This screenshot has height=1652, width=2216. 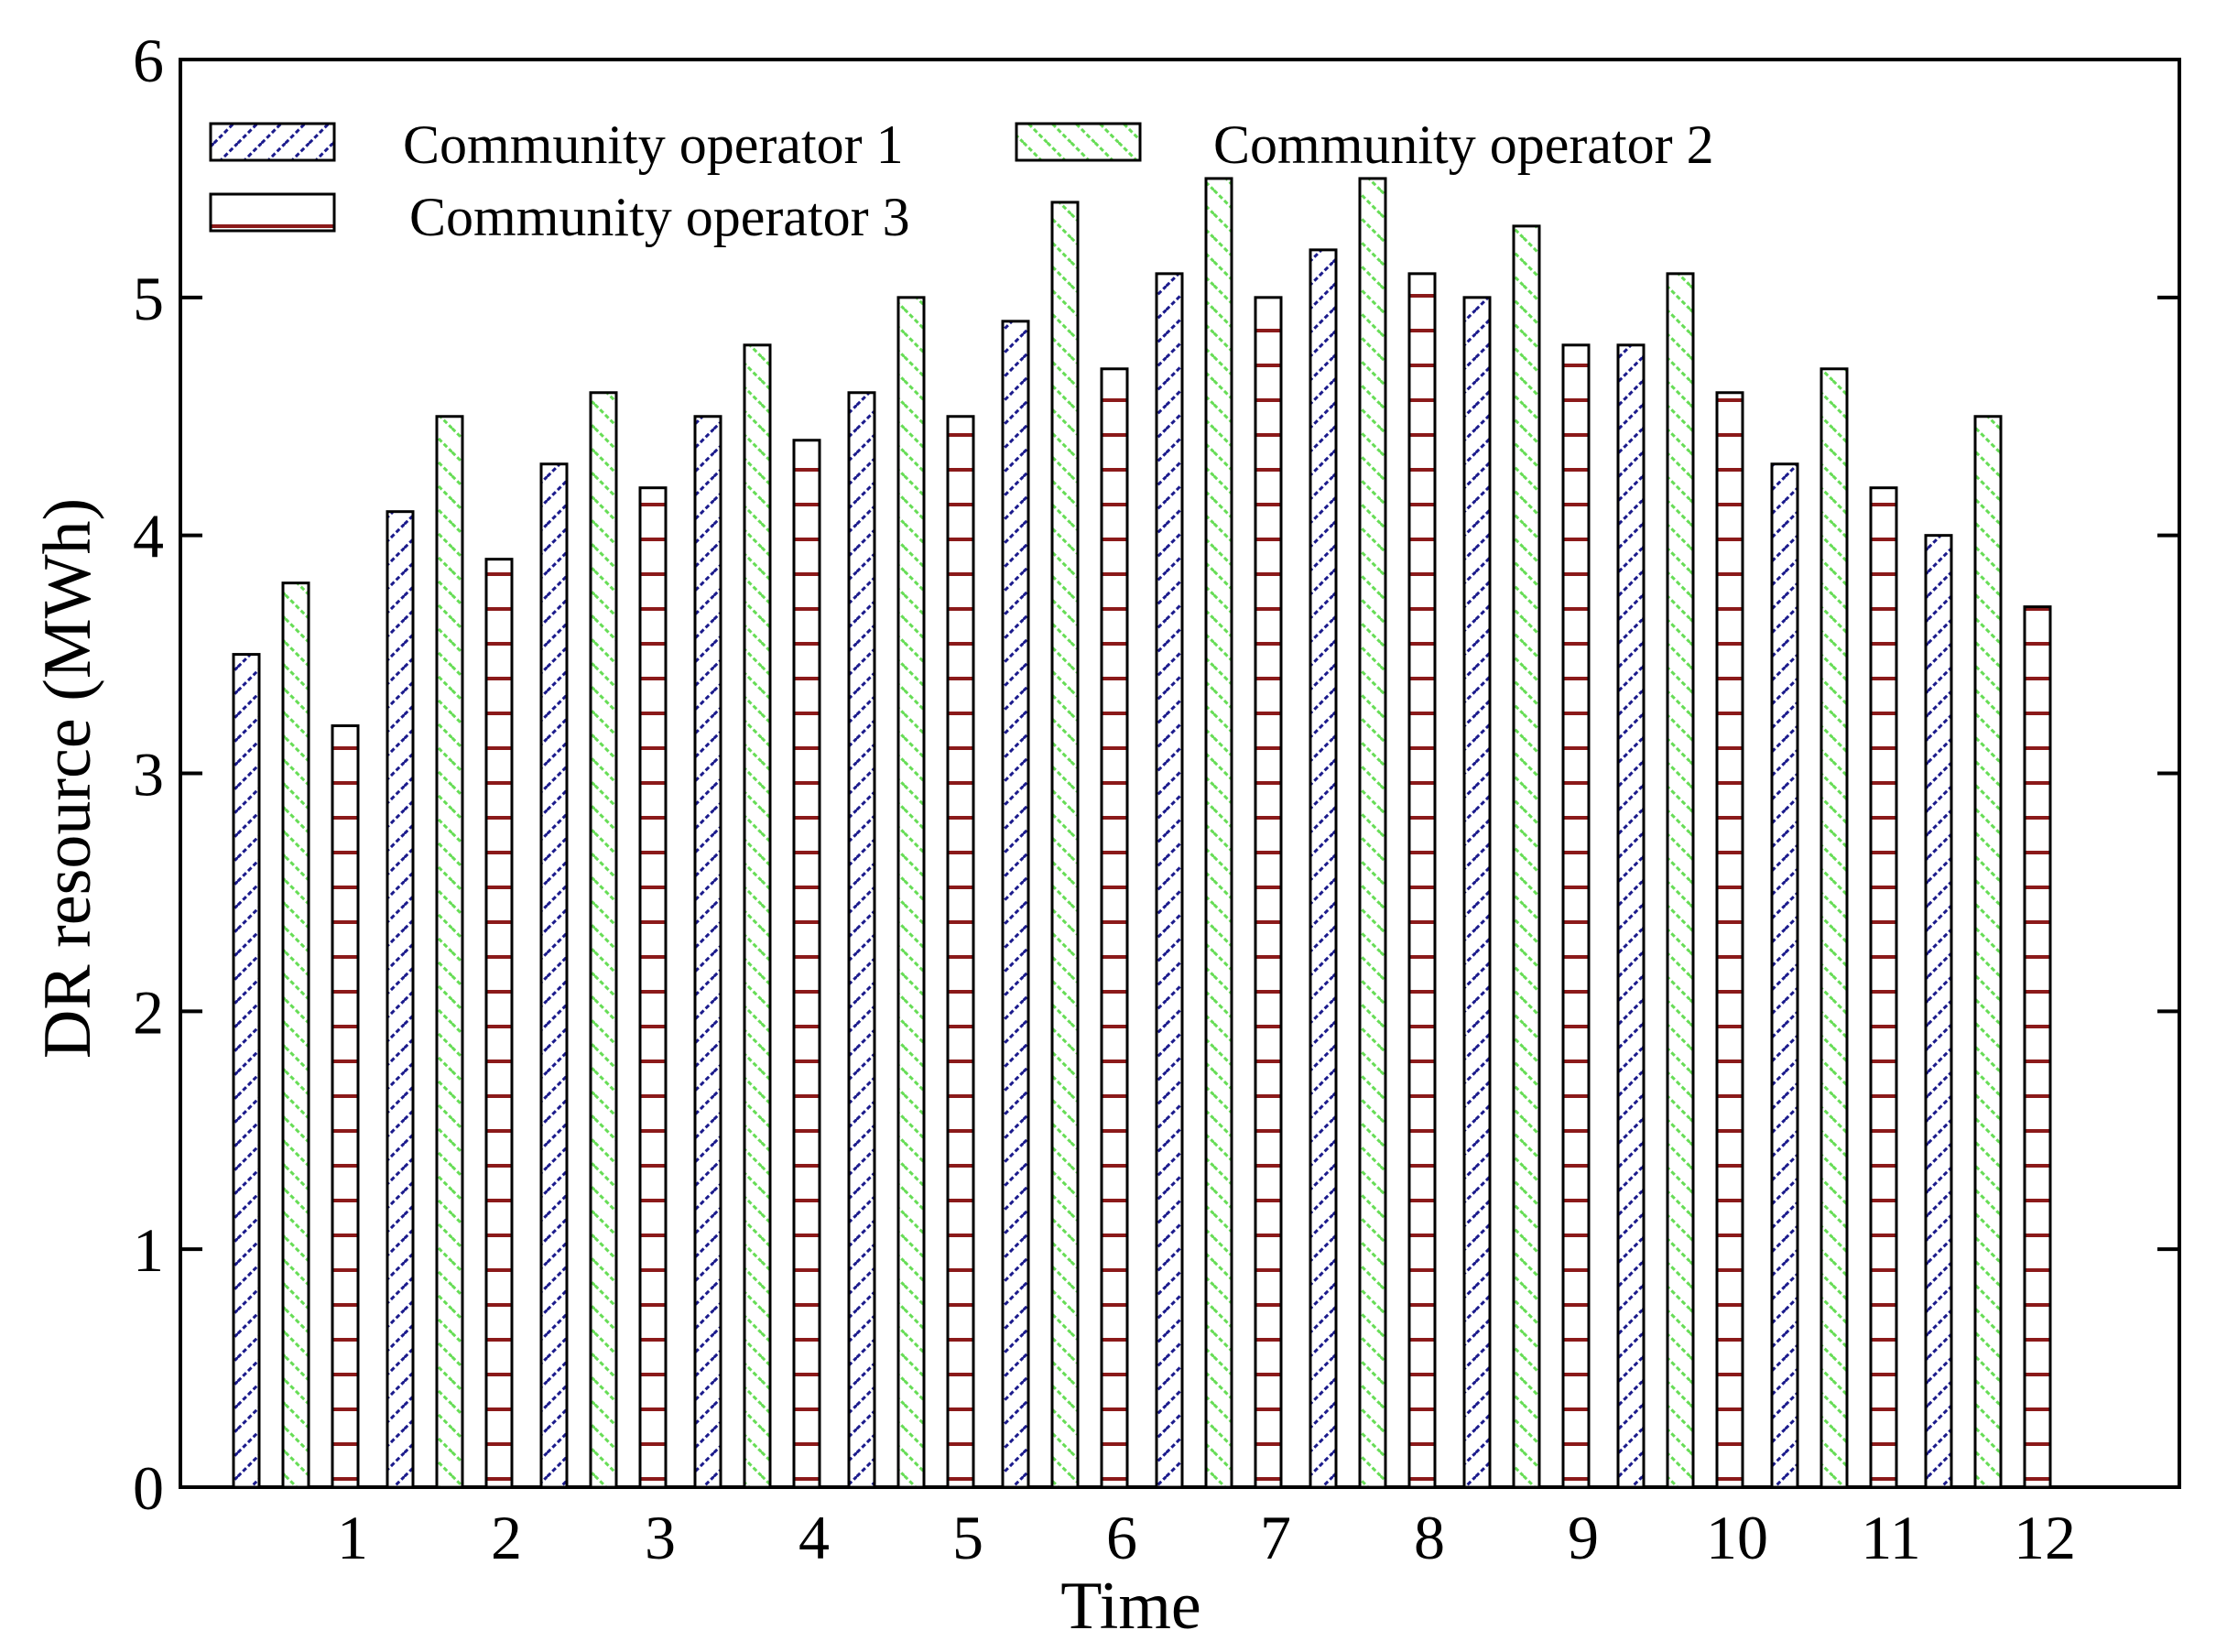 I want to click on bar-operator-1-t5, so click(x=861, y=940).